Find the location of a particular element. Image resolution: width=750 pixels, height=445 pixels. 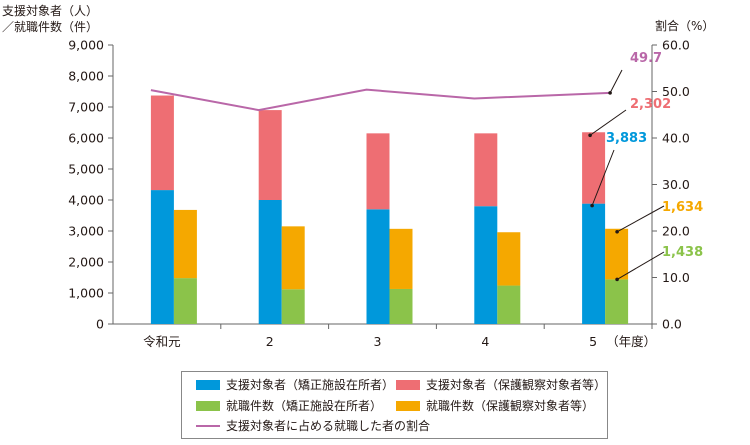

annotation-label: 1,438 is located at coordinates (682, 252).